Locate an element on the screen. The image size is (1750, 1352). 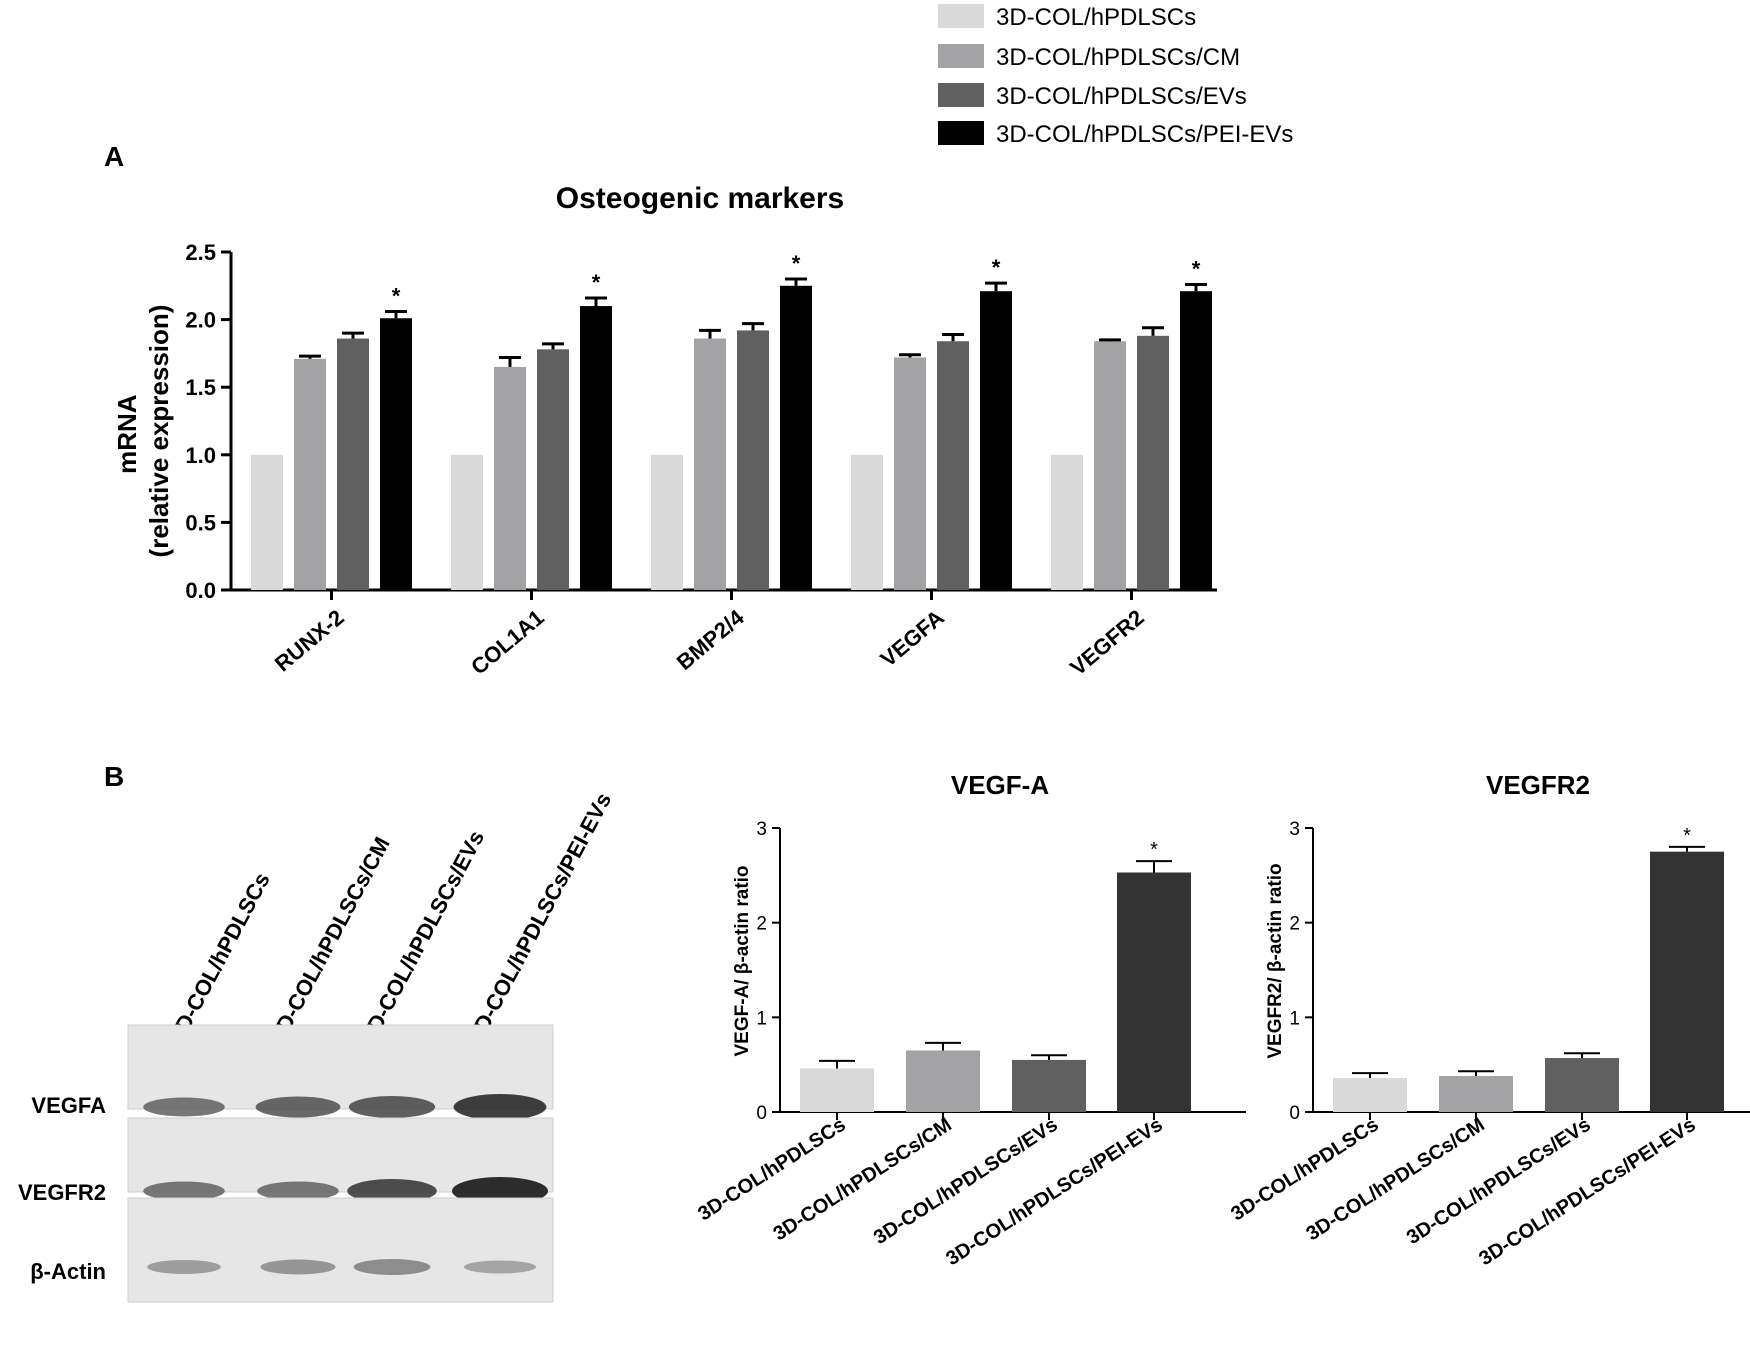
chart-b1-ytick-label: 0 is located at coordinates (761, 1113).